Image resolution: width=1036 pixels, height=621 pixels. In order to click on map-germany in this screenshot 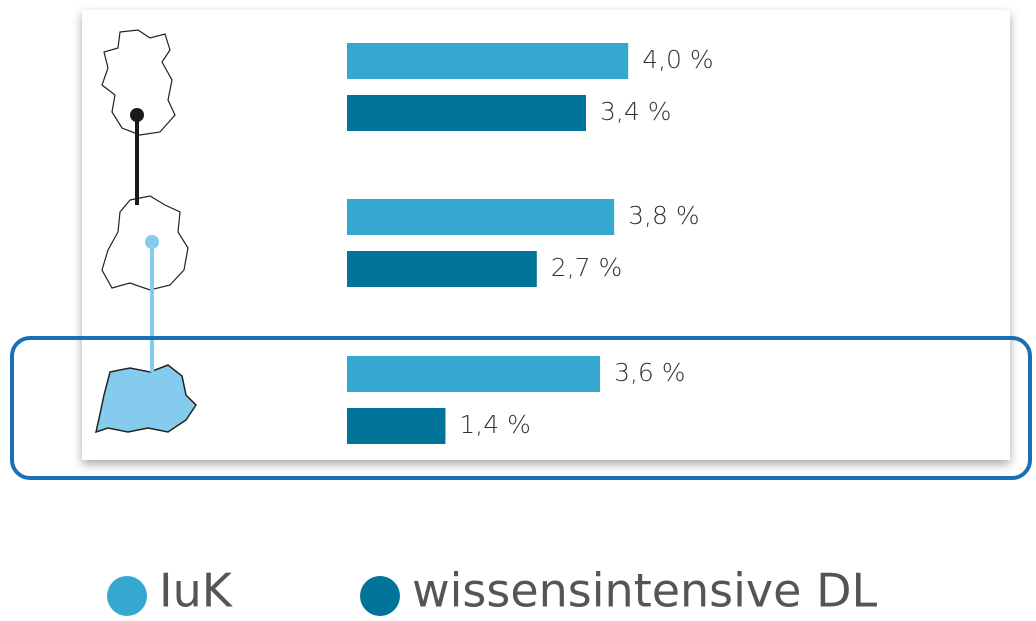, I will do `click(138, 82)`.